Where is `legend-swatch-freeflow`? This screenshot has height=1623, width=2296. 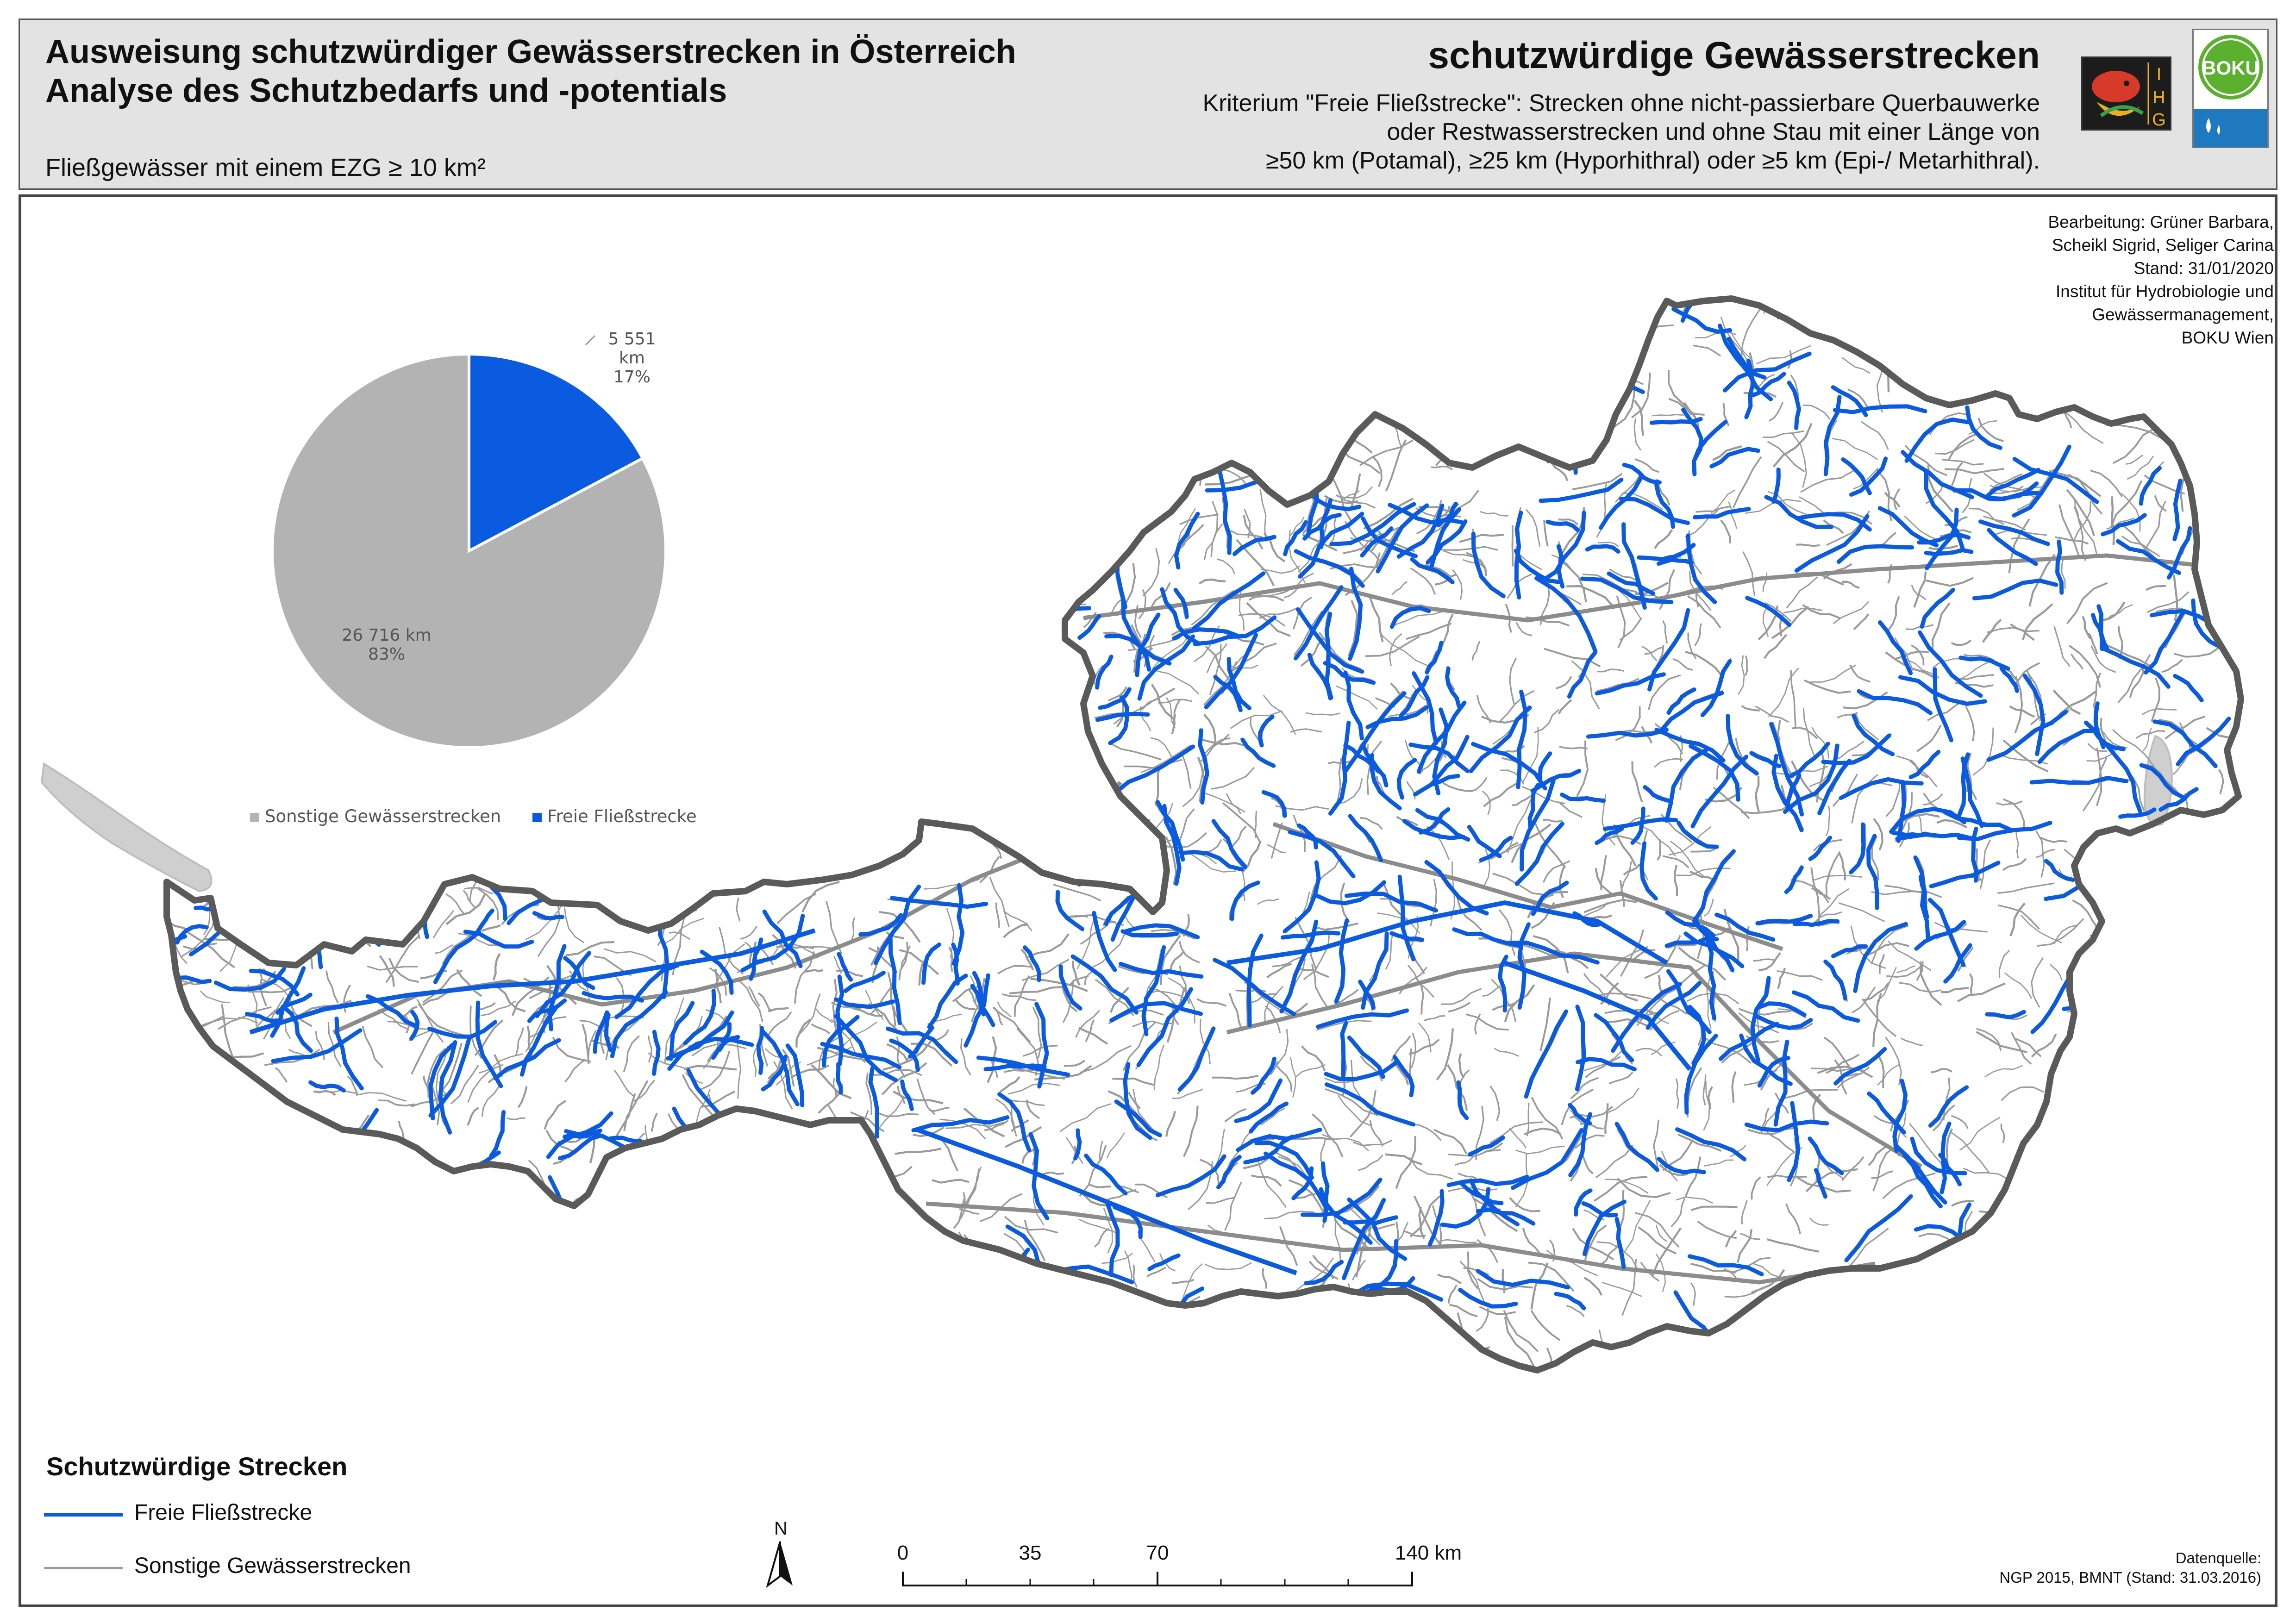 legend-swatch-freeflow is located at coordinates (83, 1515).